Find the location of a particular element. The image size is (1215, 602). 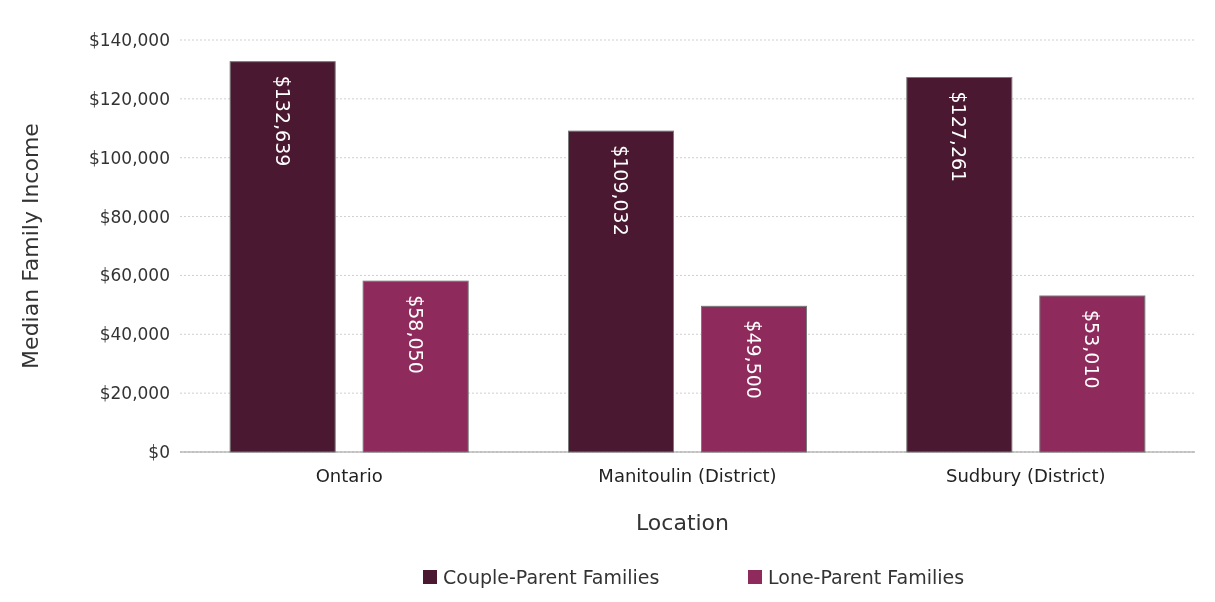

y-axis-title: Median Family Income is located at coordinates (30, 246).